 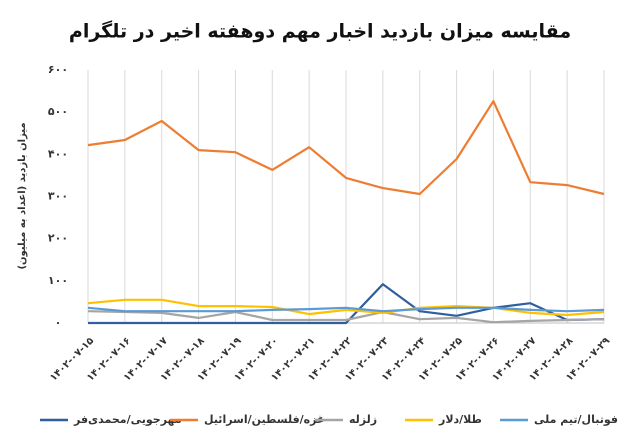 What do you see at coordinates (22, 195) in the screenshot?
I see `y-axis-label: میزان بازدید (اعداد به میلیون)` at bounding box center [22, 195].